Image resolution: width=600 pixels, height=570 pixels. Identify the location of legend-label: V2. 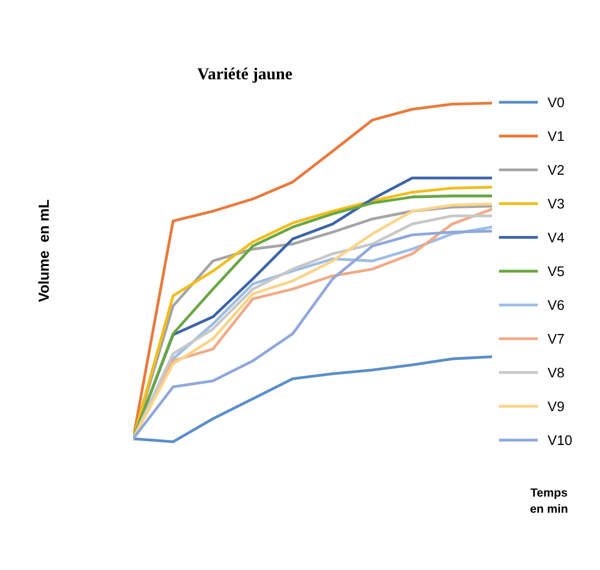
(556, 170).